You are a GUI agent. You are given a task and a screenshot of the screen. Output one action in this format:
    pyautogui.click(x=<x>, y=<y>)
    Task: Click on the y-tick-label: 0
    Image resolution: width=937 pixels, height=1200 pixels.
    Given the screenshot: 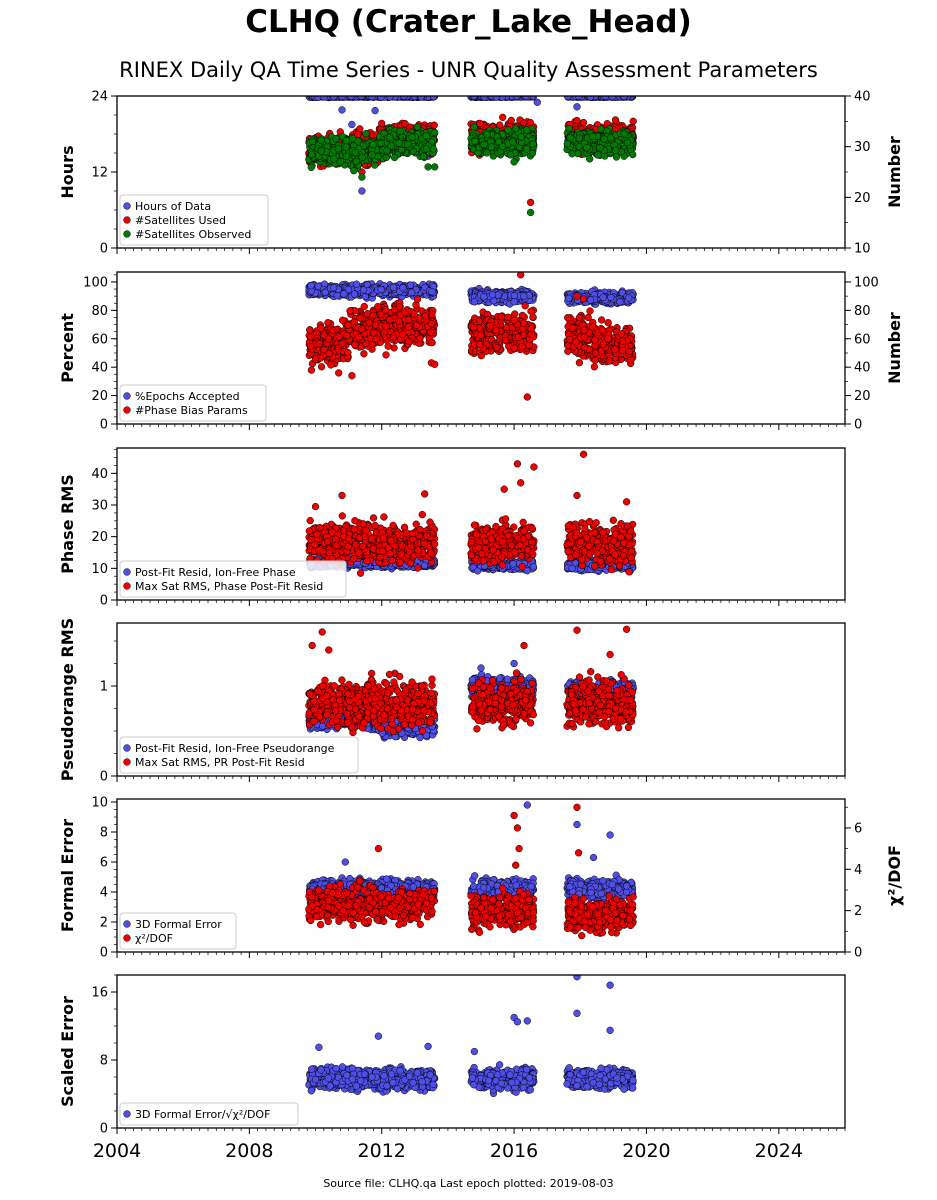 What is the action you would take?
    pyautogui.click(x=104, y=249)
    